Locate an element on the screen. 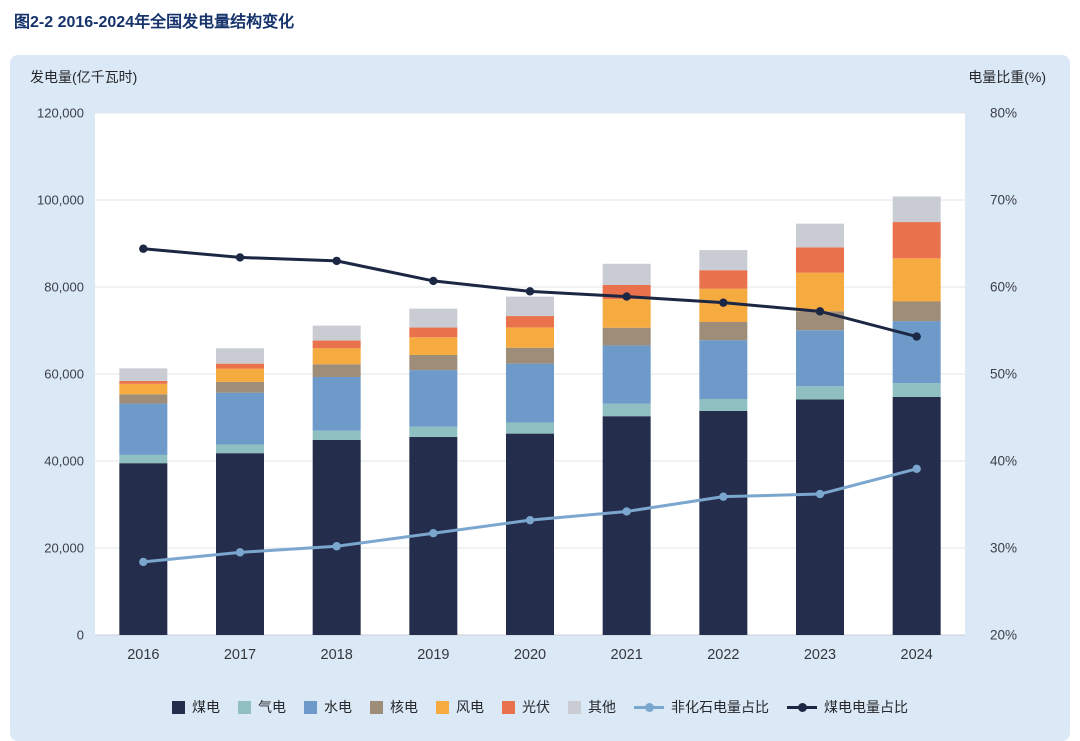 Image resolution: width=1080 pixels, height=741 pixels. left-tick-label: 120,000 is located at coordinates (60, 113).